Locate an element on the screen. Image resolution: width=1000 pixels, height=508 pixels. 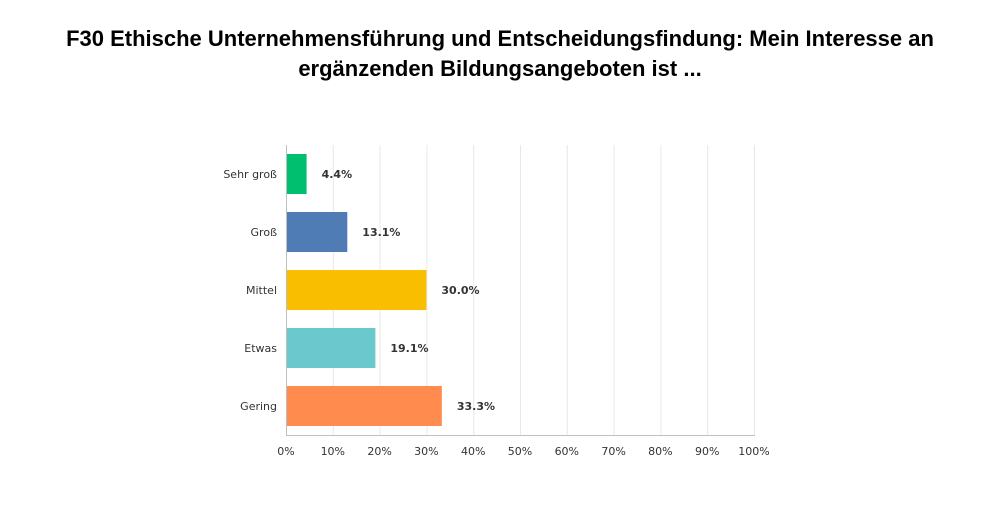
value-label-etwas: 19.1% is located at coordinates (409, 348).